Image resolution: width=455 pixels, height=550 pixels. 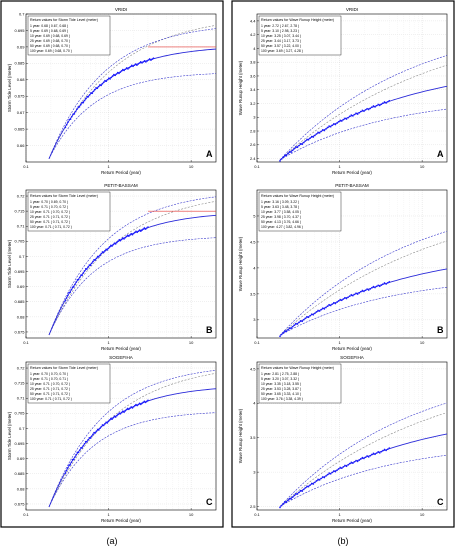 What do you see at coordinates (280, 26) in the screenshot?
I see `legend-line: 1 year: 2.72 ( 2.67, 2.78 )` at bounding box center [280, 26].